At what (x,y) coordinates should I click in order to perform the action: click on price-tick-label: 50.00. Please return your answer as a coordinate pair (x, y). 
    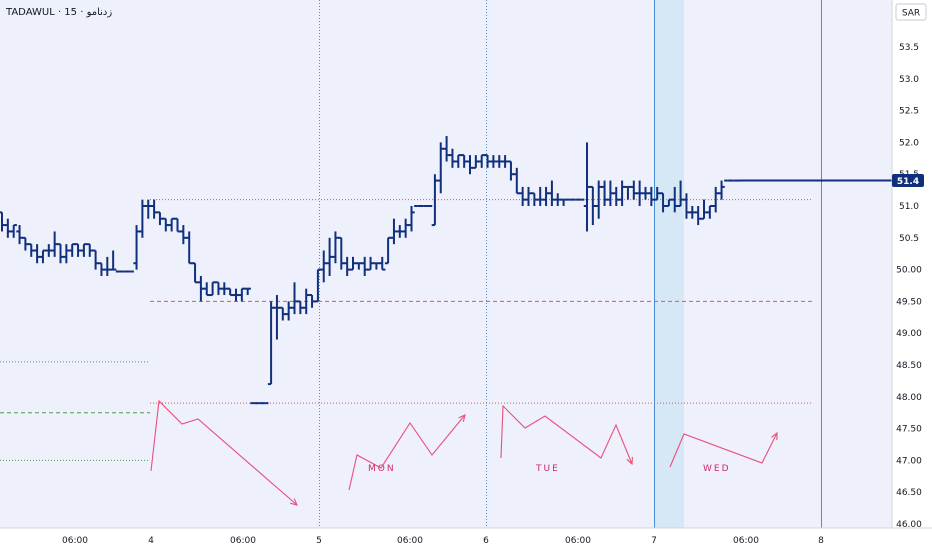
    Looking at the image, I should click on (909, 271).